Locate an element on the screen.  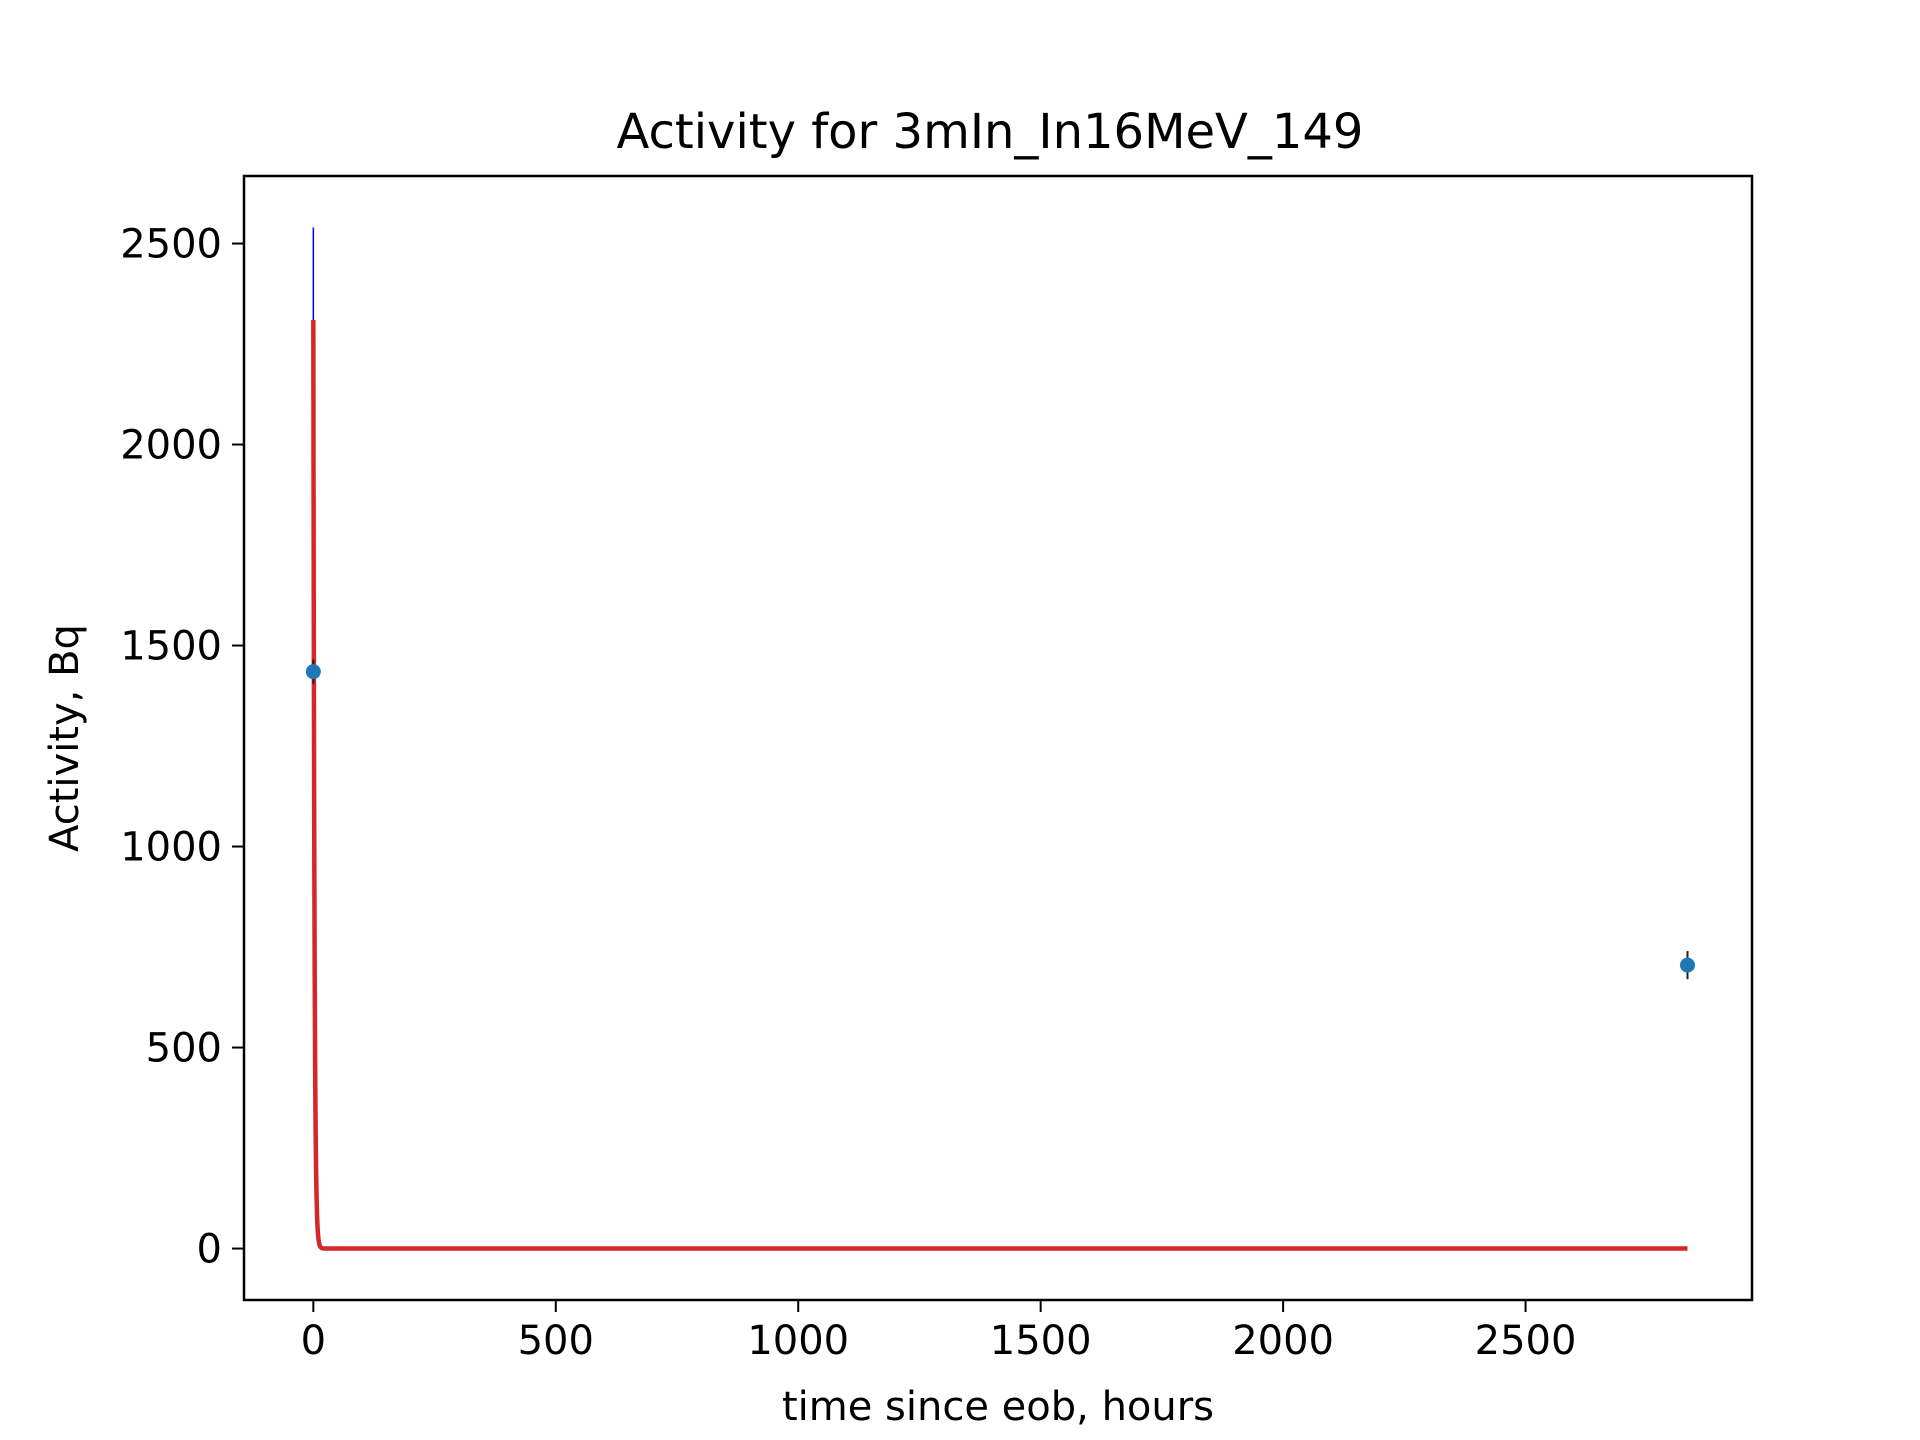
x-tick-label-0: 0 is located at coordinates (313, 1341).